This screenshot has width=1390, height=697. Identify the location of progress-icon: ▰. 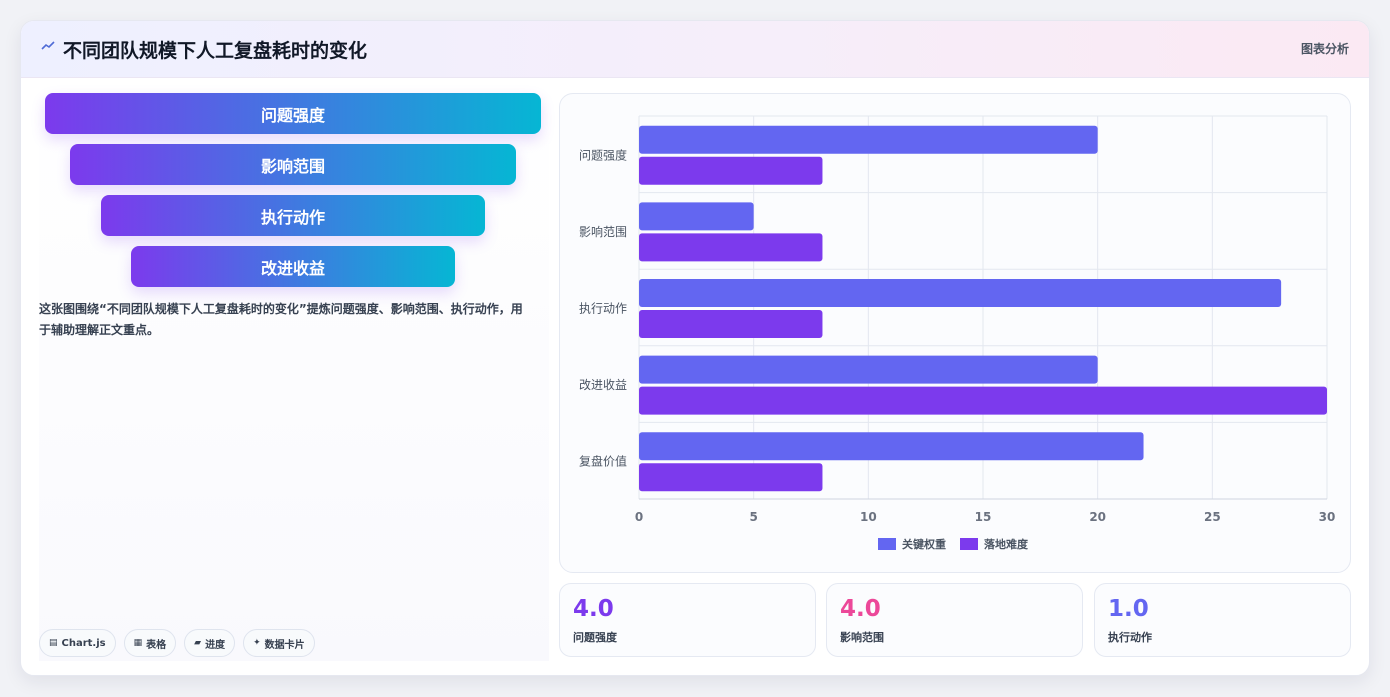
(198, 643).